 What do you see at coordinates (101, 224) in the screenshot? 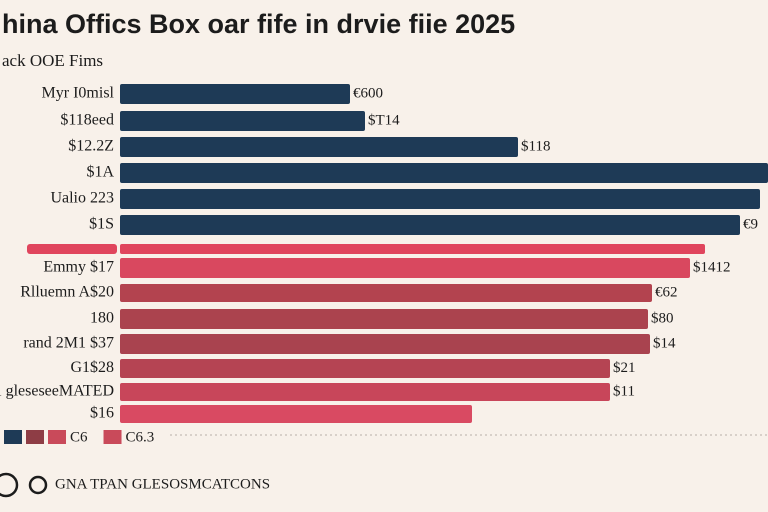
I see `y-tick-label: $1S` at bounding box center [101, 224].